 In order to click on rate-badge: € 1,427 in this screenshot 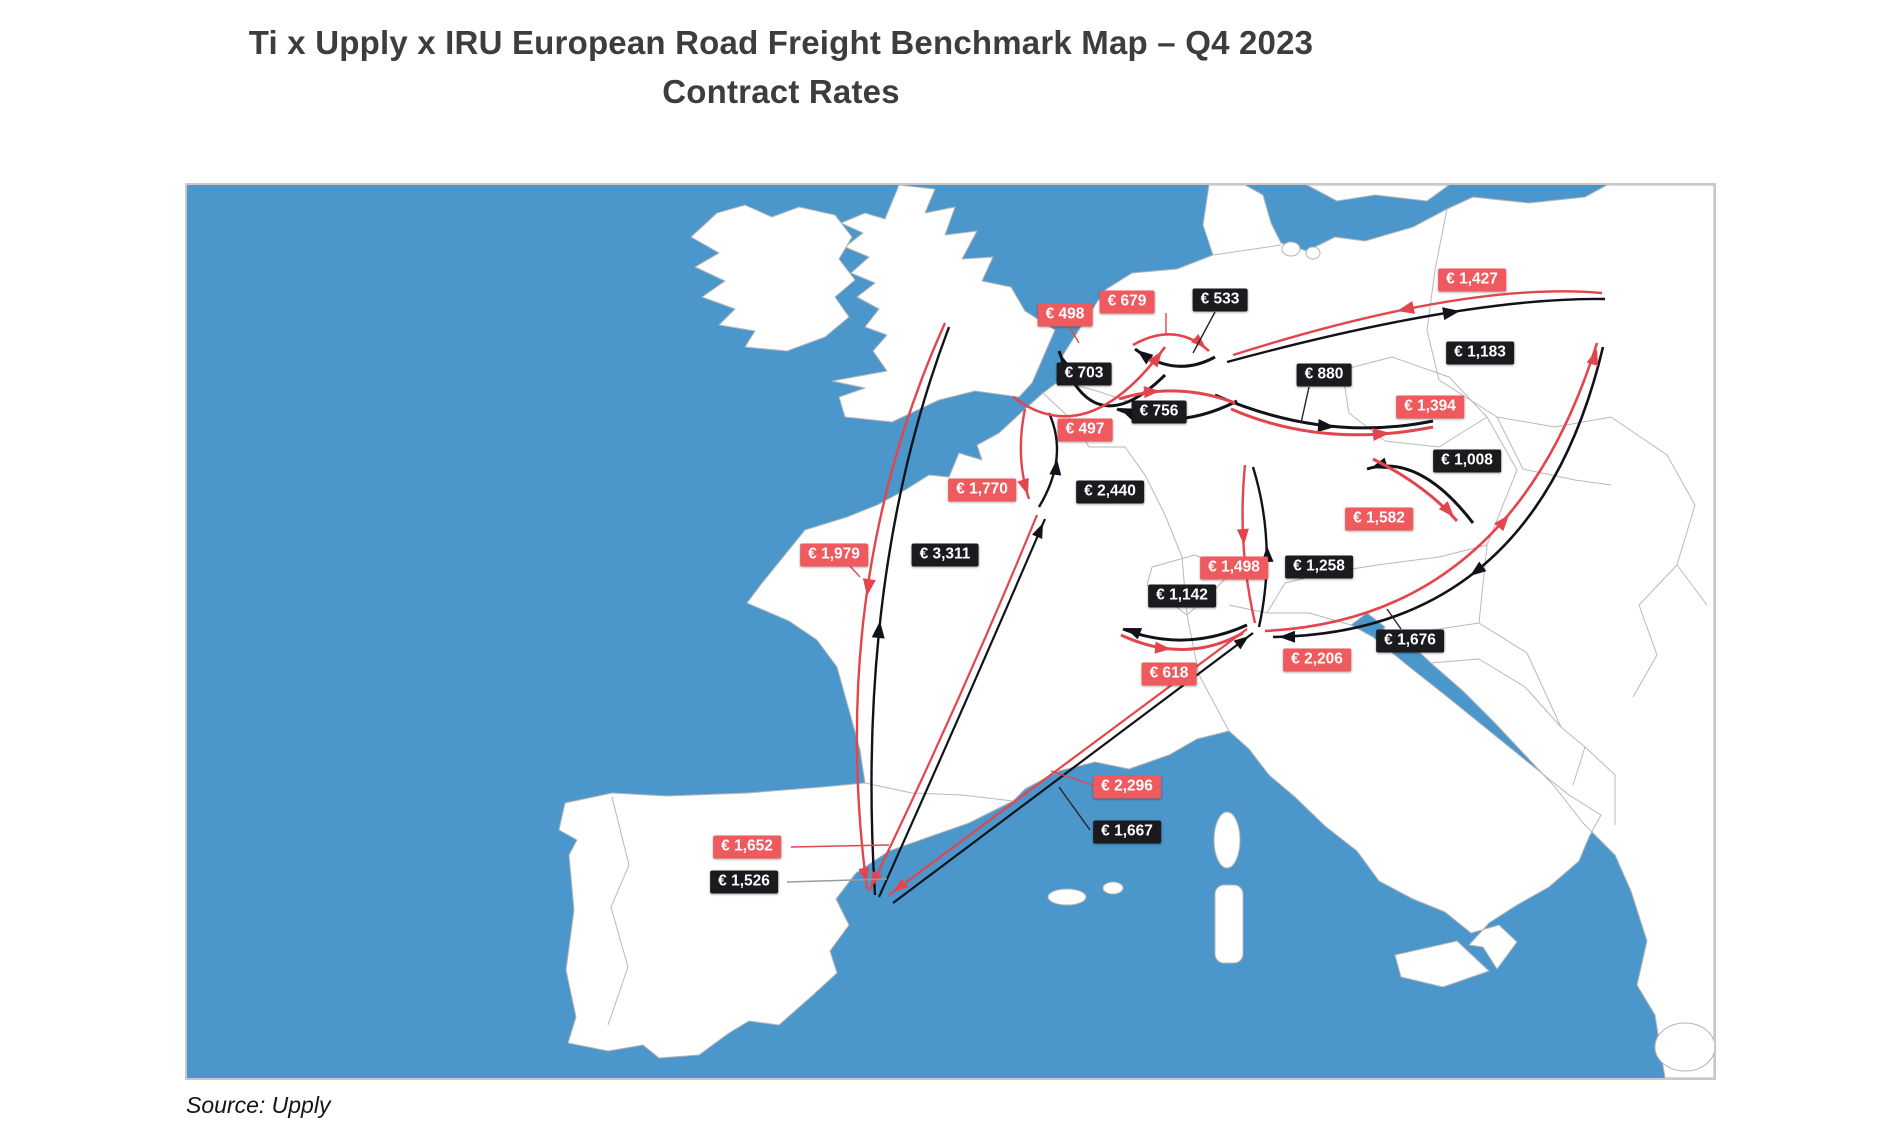, I will do `click(1472, 280)`.